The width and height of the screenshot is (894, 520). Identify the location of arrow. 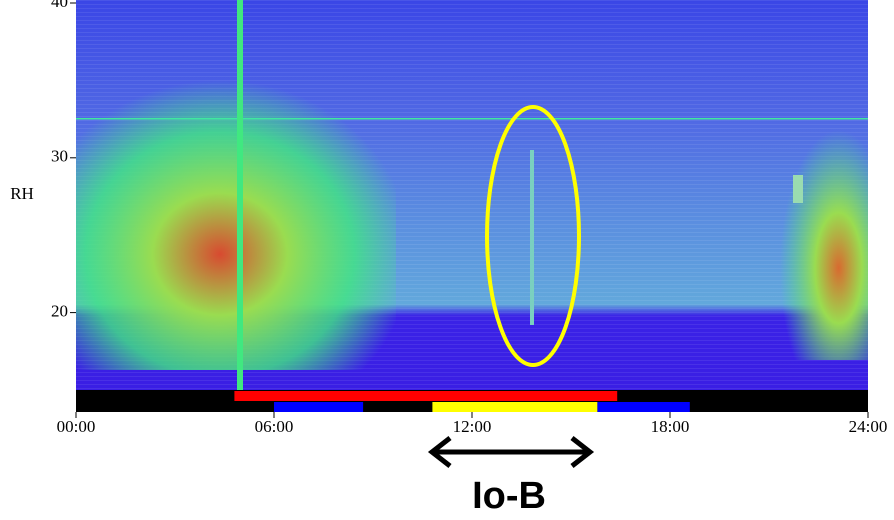
(511, 452).